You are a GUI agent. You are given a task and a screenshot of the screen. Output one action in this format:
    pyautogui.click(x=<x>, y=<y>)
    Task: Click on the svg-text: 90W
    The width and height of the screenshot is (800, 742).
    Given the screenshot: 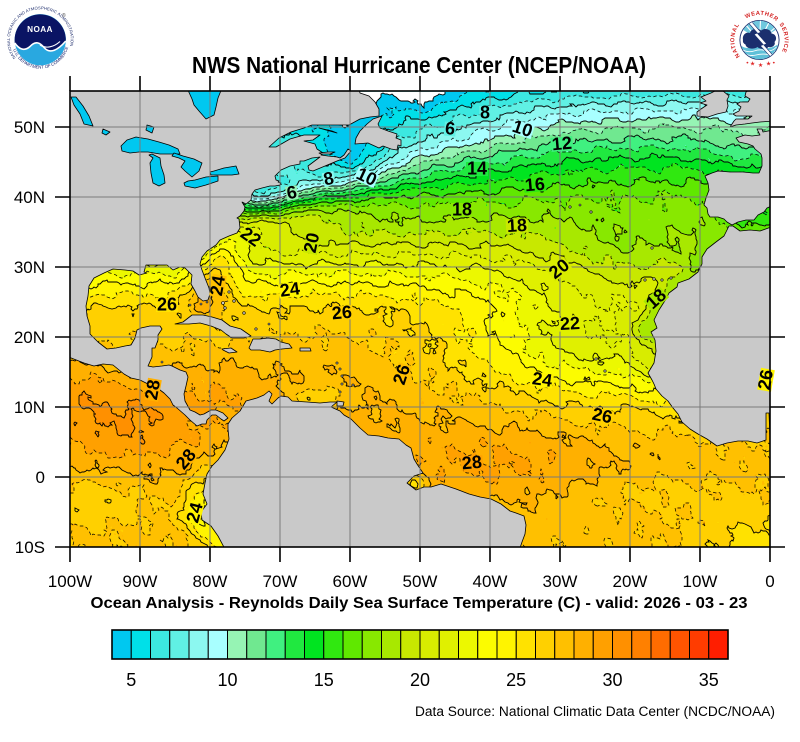 What is the action you would take?
    pyautogui.click(x=140, y=581)
    